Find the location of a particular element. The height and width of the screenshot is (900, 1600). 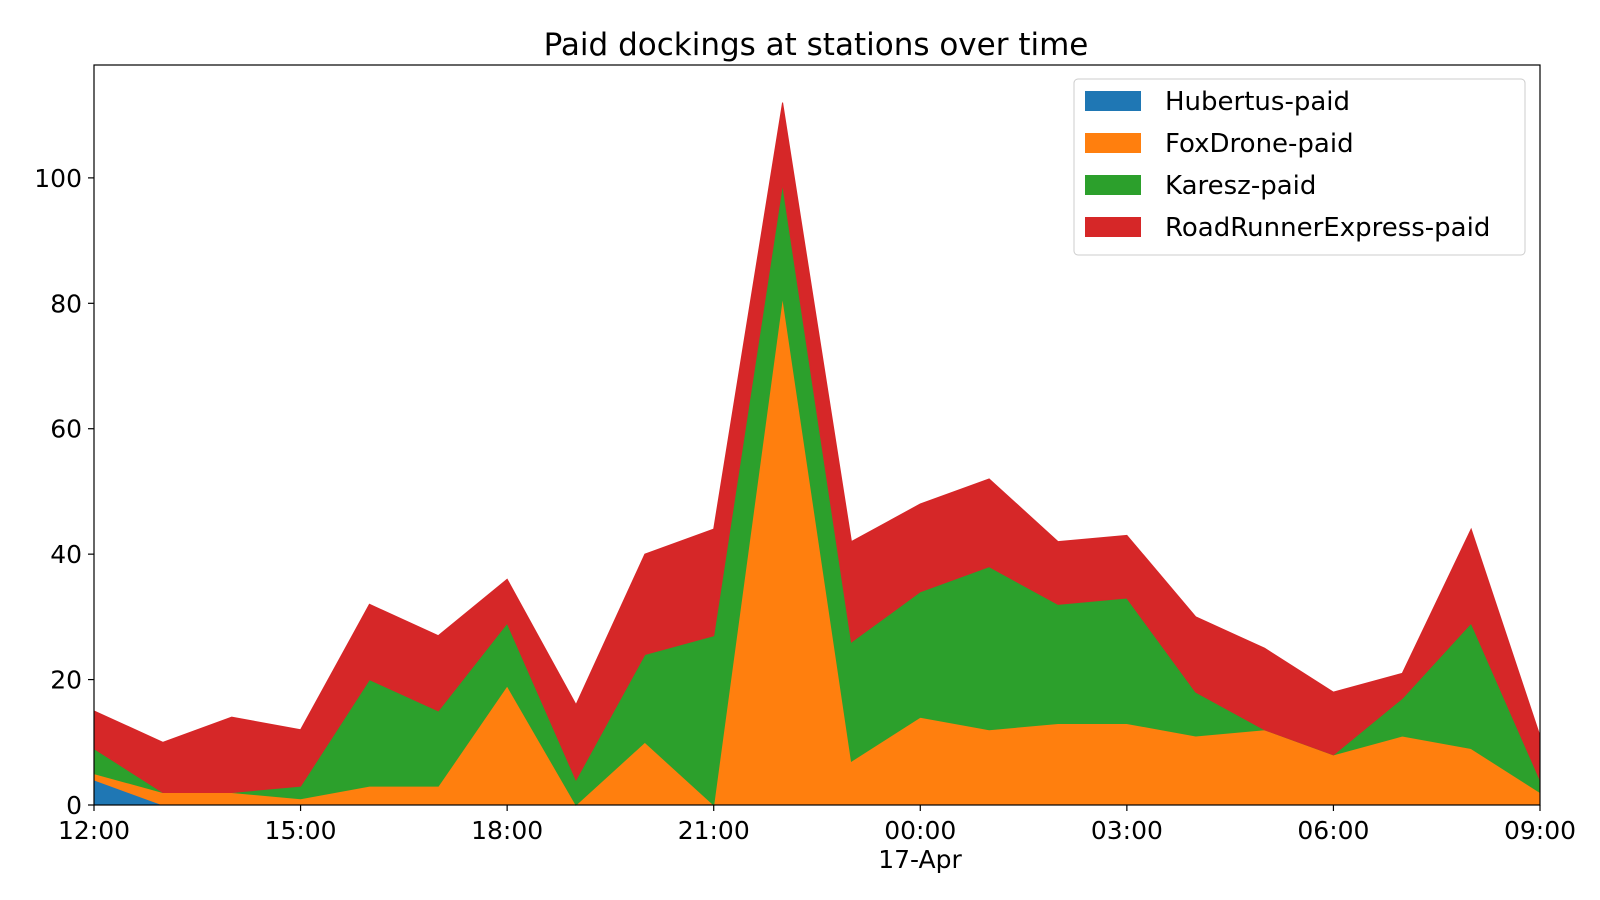

x-tick-label: 00:00 is located at coordinates (920, 830).